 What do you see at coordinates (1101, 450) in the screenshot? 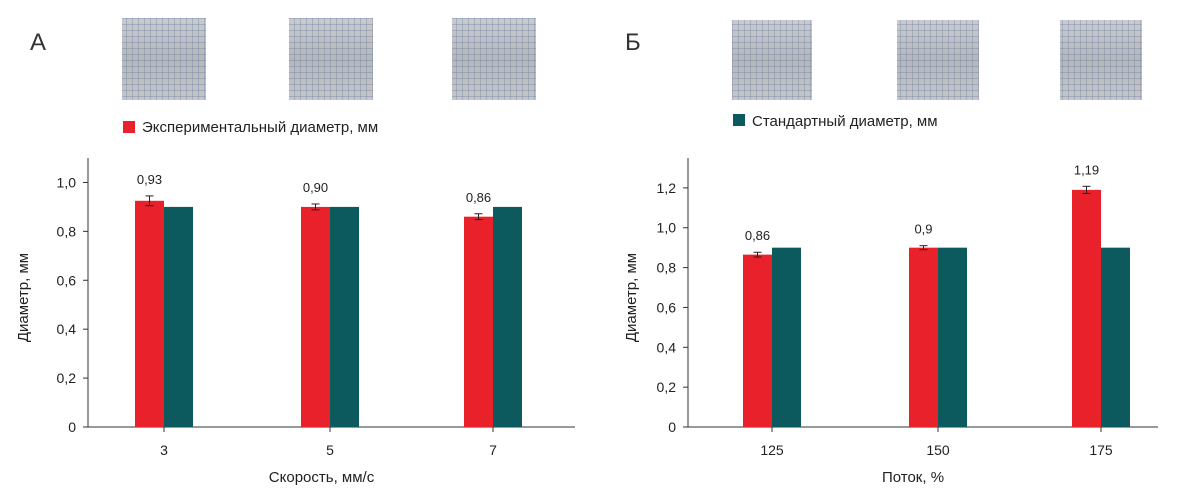
I see `x-tick-label: 175` at bounding box center [1101, 450].